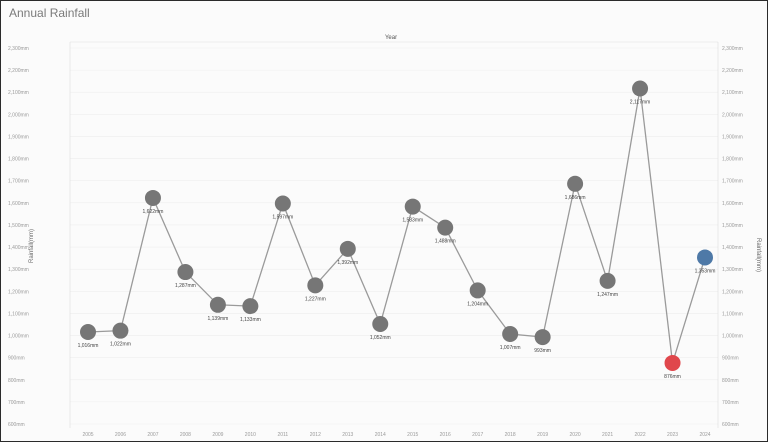 This screenshot has height=442, width=768. Describe the element at coordinates (672, 435) in the screenshot. I see `x-tick-label: 2023` at that location.